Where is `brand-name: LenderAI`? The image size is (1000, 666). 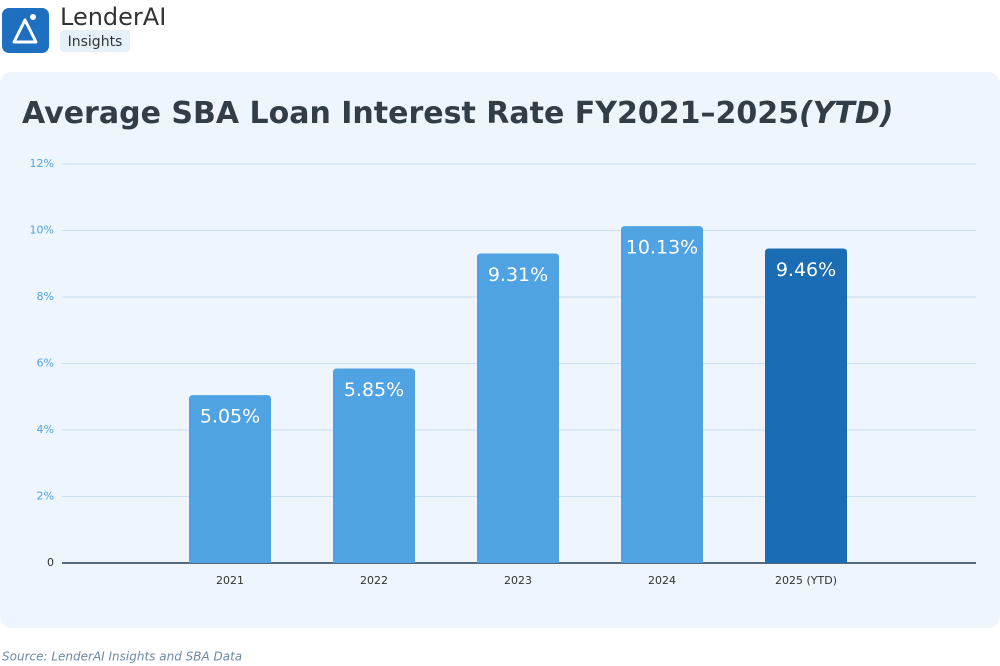
brand-name: LenderAI is located at coordinates (113, 17).